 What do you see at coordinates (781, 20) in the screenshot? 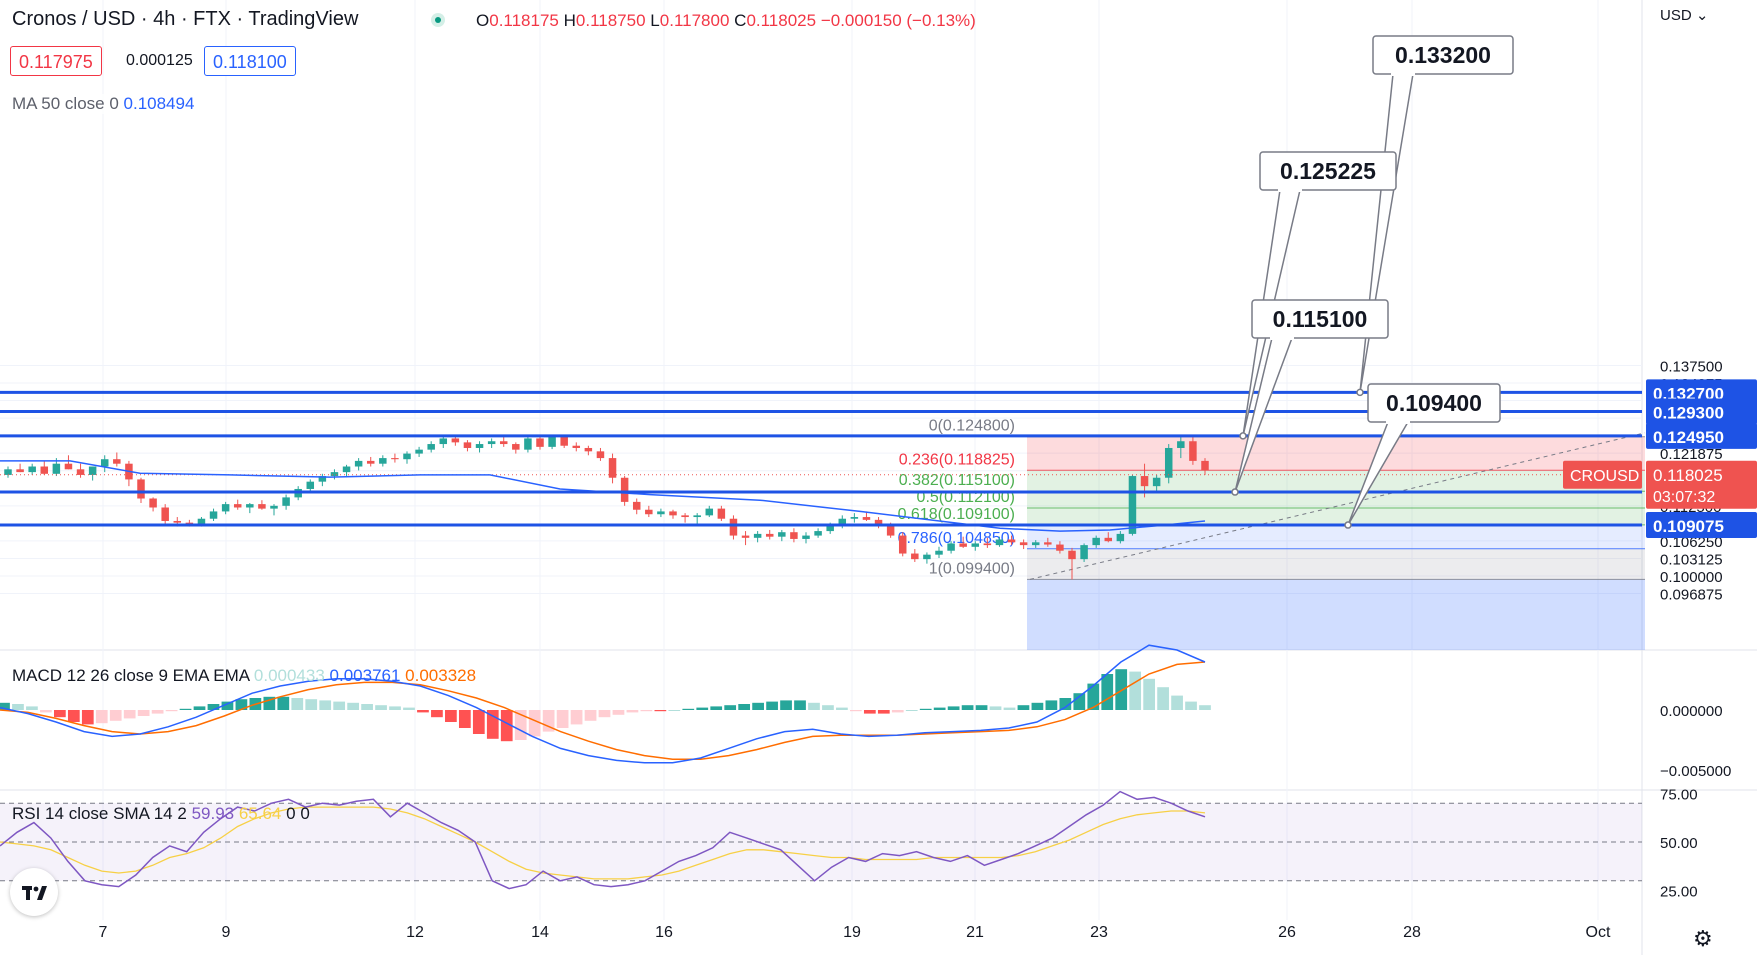
I see `close-value: 0.118025` at bounding box center [781, 20].